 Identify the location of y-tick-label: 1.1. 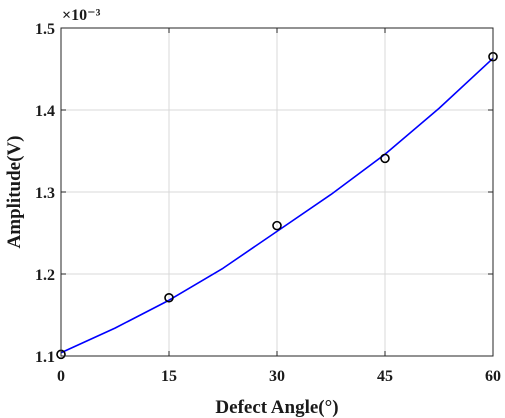
(45, 357).